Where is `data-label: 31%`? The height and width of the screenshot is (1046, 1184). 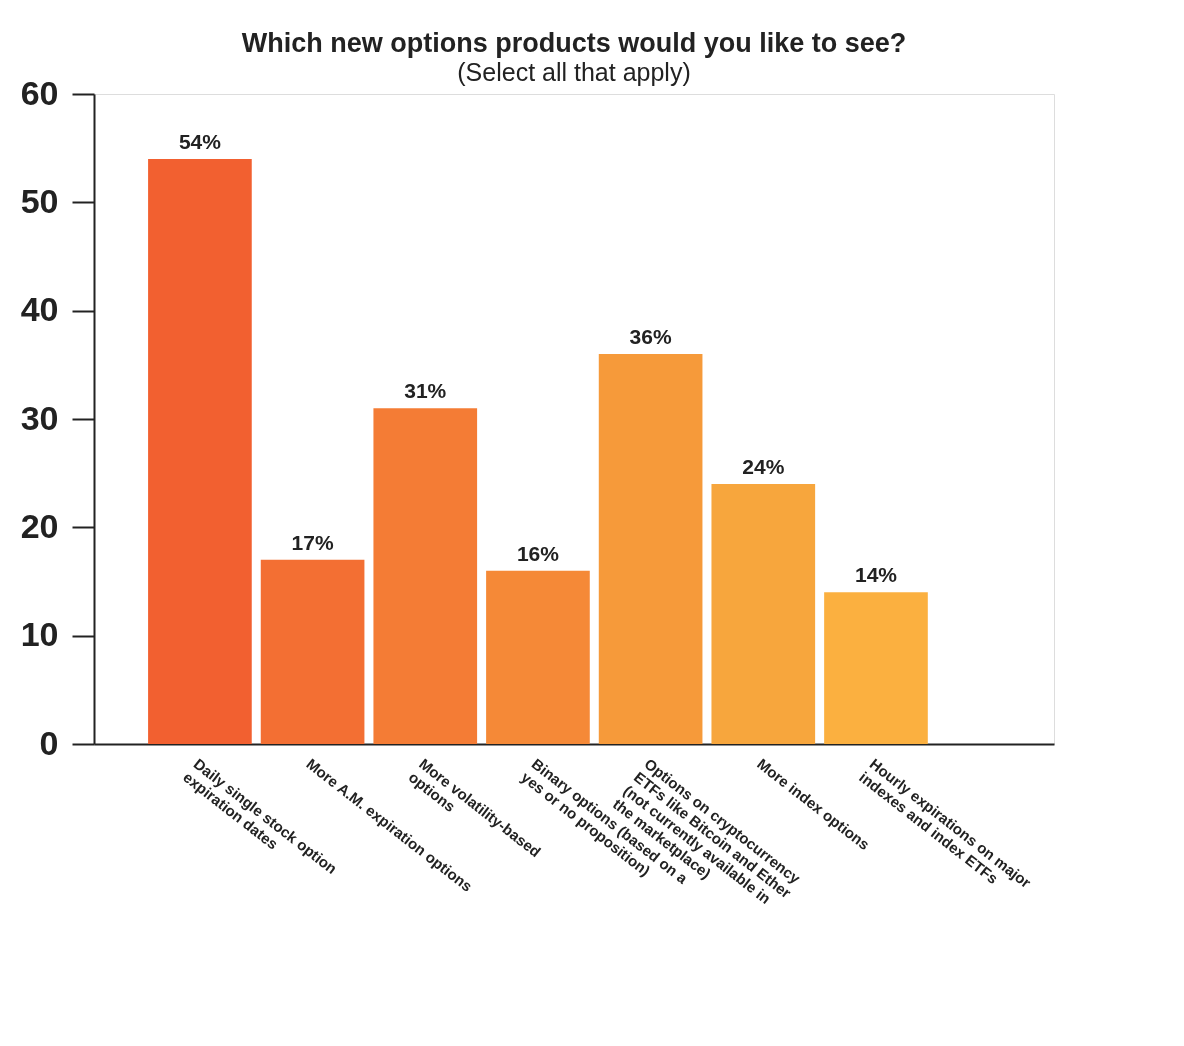
data-label: 31% is located at coordinates (425, 391).